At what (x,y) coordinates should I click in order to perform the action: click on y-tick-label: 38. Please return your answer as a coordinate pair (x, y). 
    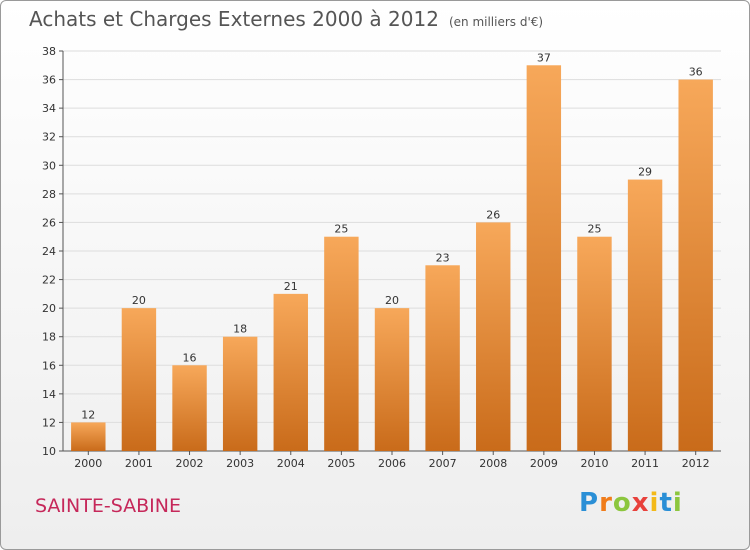
    Looking at the image, I should click on (49, 51).